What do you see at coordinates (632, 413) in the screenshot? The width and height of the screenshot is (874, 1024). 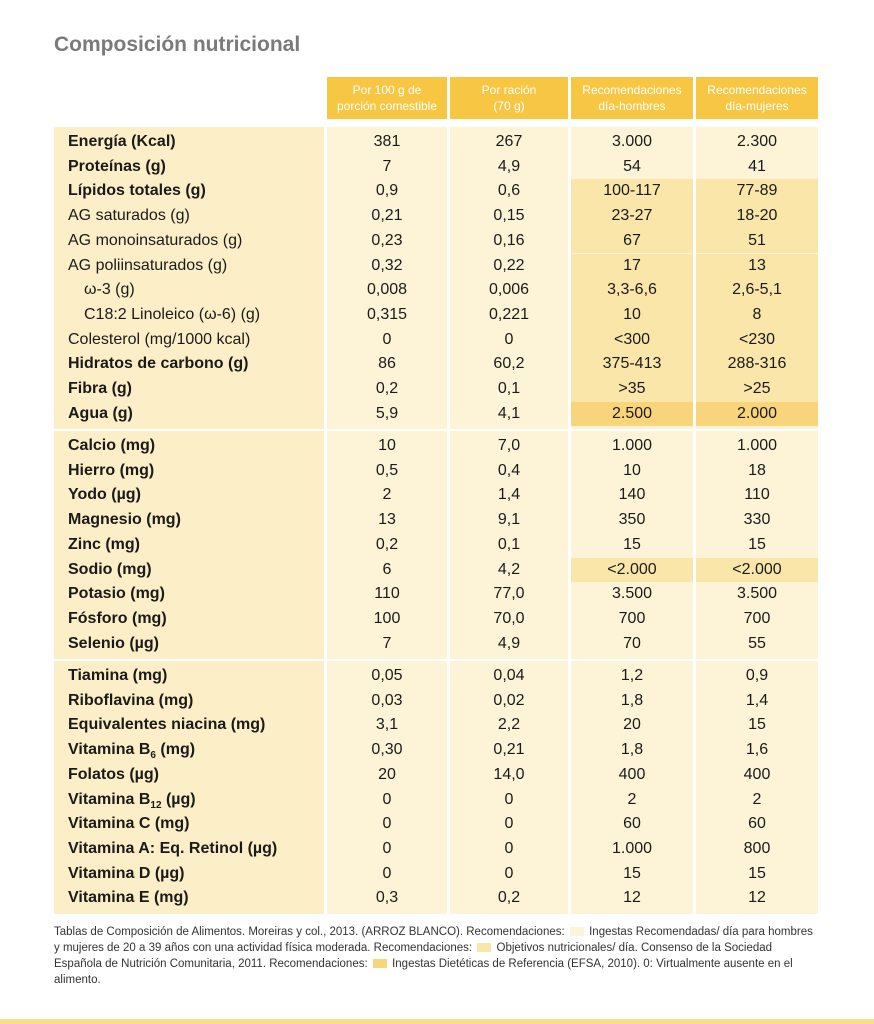 I see `table-cell: 2.500` at bounding box center [632, 413].